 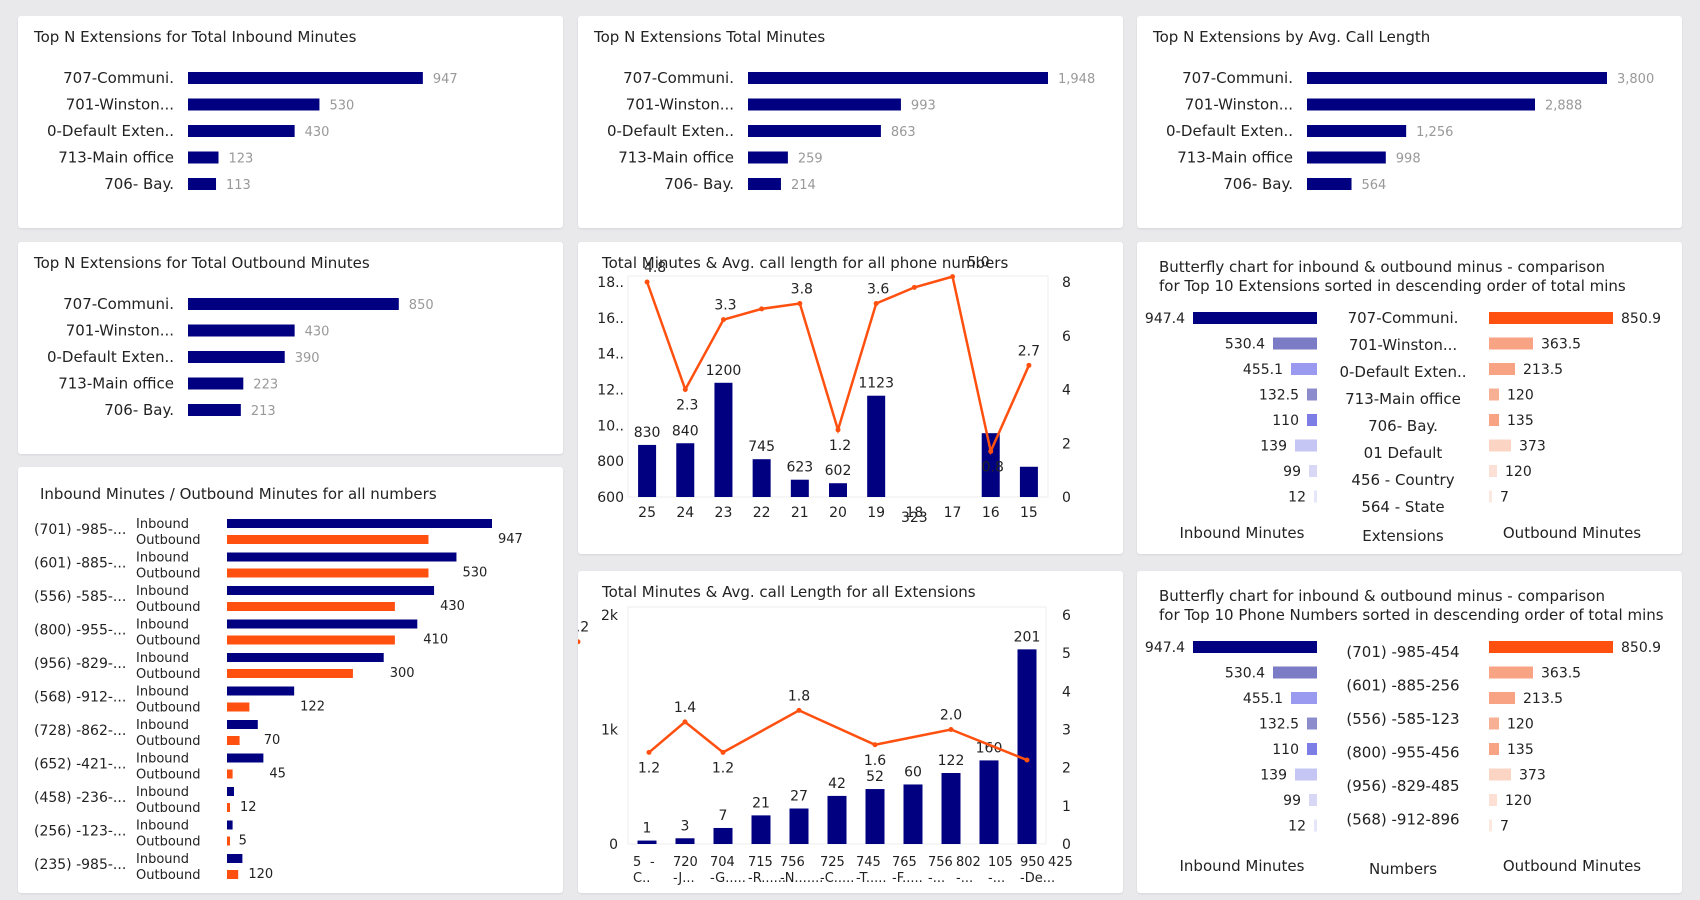 I want to click on y-right-tick: 6, so click(x=1066, y=616).